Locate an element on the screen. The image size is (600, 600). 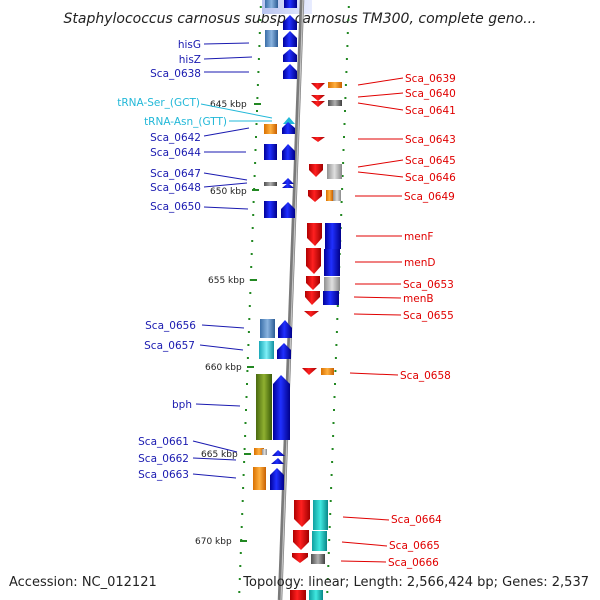
gene-label-Sca_0661: Sca_0661 is located at coordinates (163, 442).